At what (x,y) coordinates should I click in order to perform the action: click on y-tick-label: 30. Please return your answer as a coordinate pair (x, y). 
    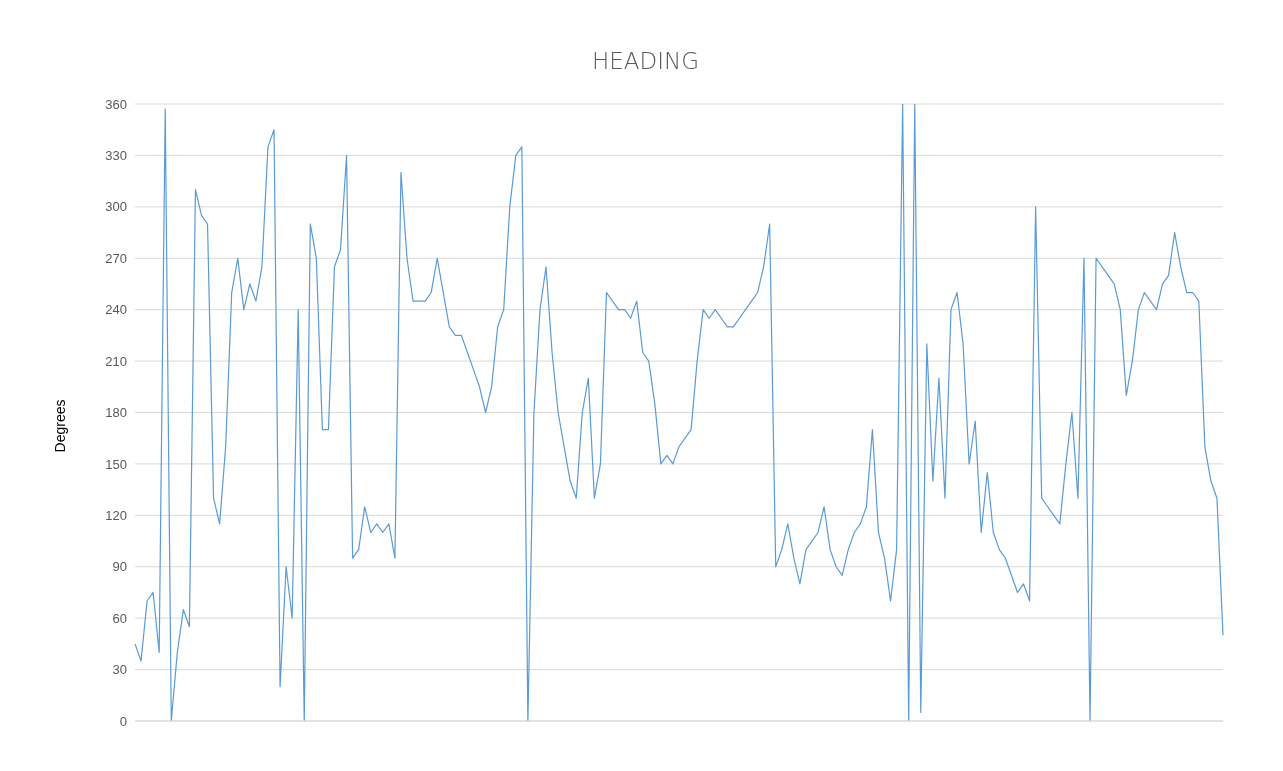
    Looking at the image, I should click on (119, 670).